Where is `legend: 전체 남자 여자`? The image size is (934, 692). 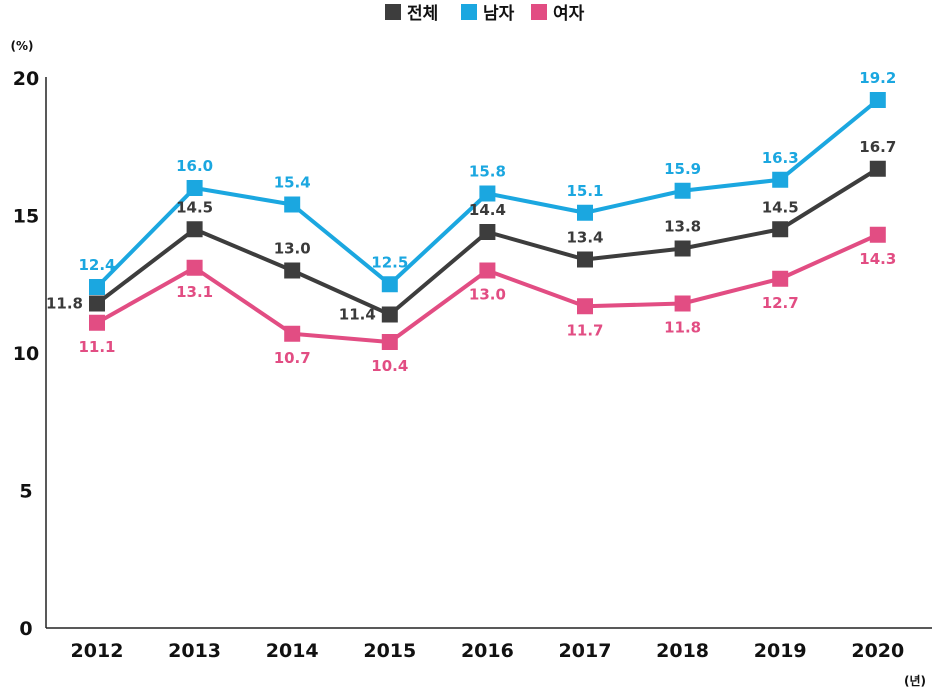 legend: 전체 남자 여자 is located at coordinates (485, 14).